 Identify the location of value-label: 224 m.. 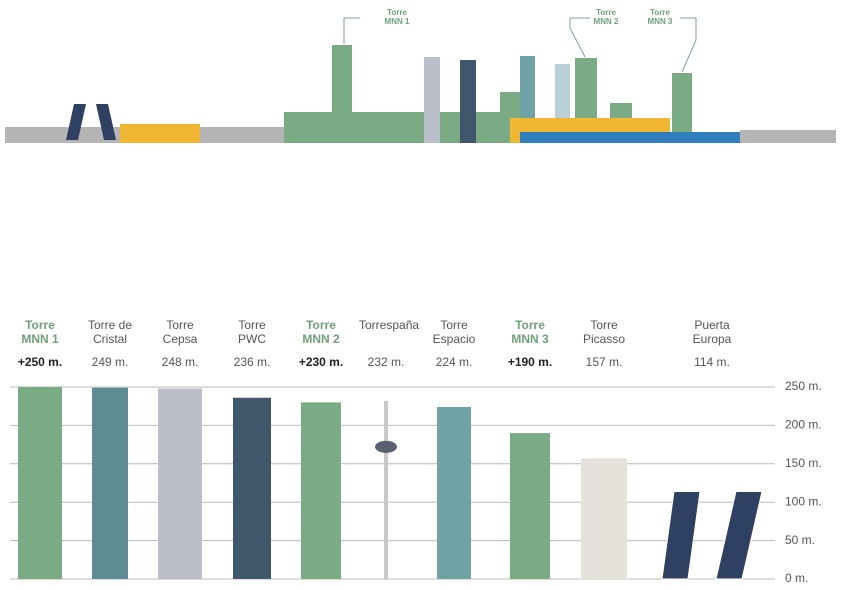
(454, 362).